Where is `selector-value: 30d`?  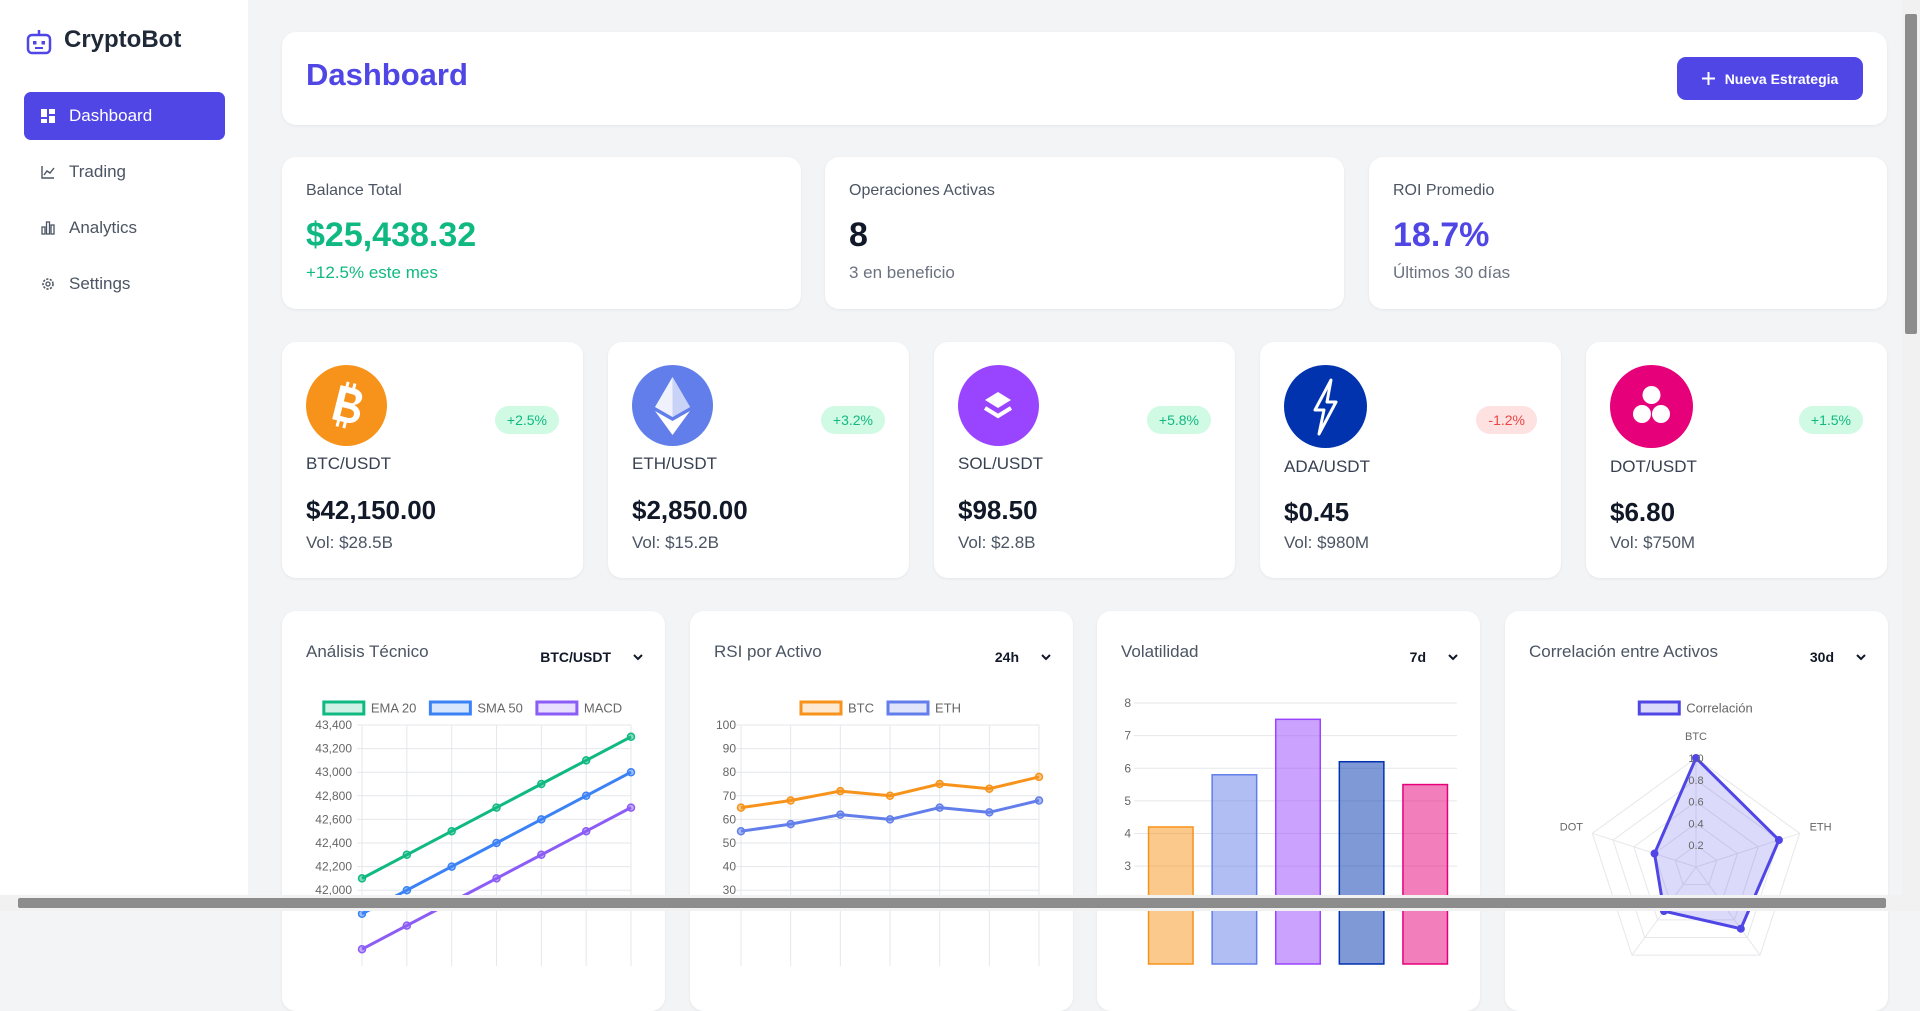 selector-value: 30d is located at coordinates (1821, 657).